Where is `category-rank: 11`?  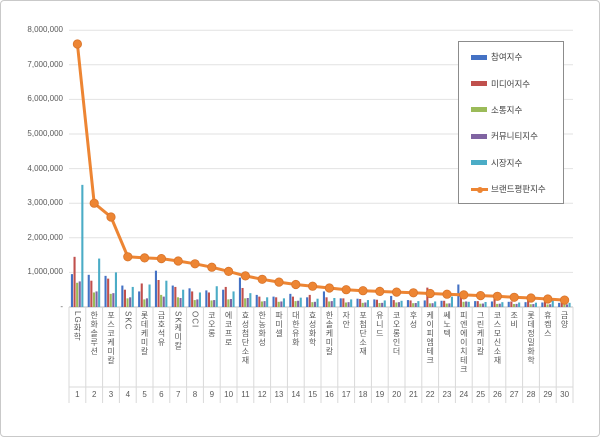
category-rank: 11 is located at coordinates (245, 394).